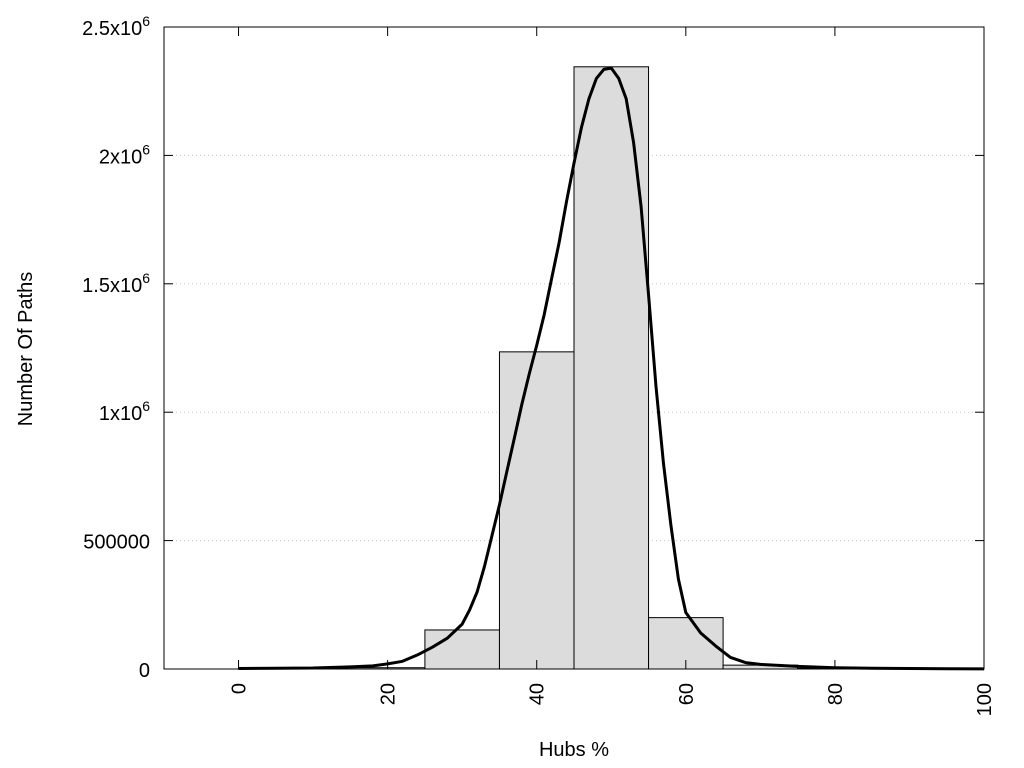 The width and height of the screenshot is (1024, 768). What do you see at coordinates (538, 694) in the screenshot?
I see `x-tick-label-2: 40` at bounding box center [538, 694].